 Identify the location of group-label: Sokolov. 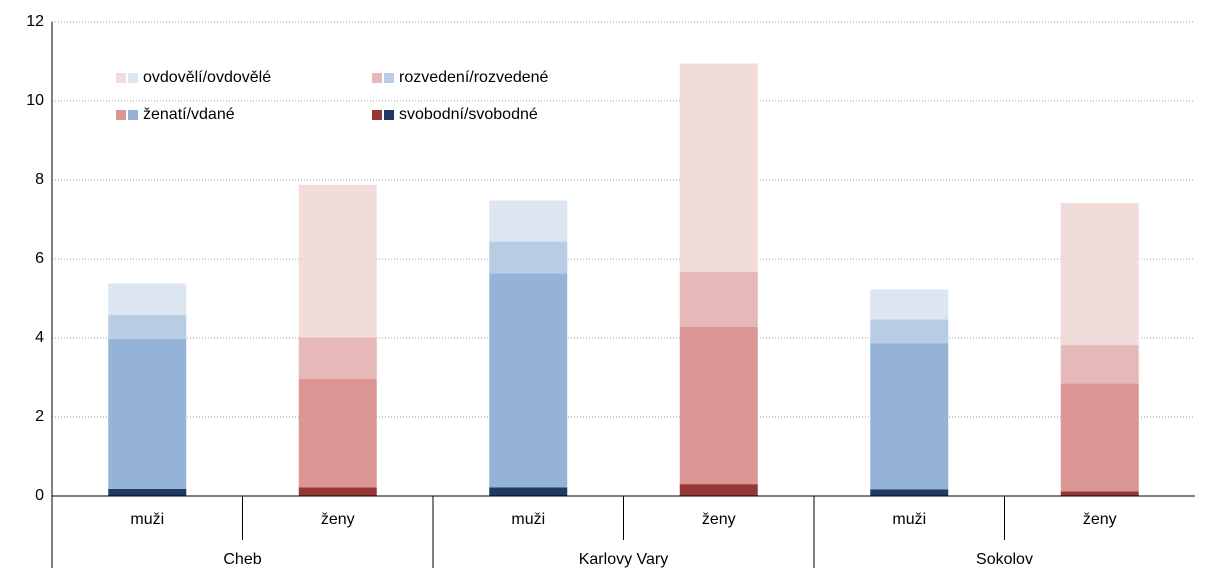
(1004, 559).